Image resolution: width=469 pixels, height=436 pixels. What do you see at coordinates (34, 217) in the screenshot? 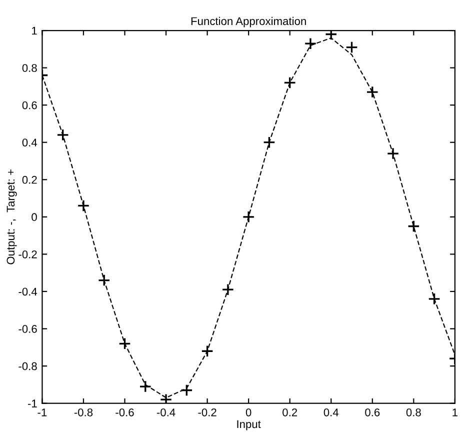
I see `y-tick-label: 0` at bounding box center [34, 217].